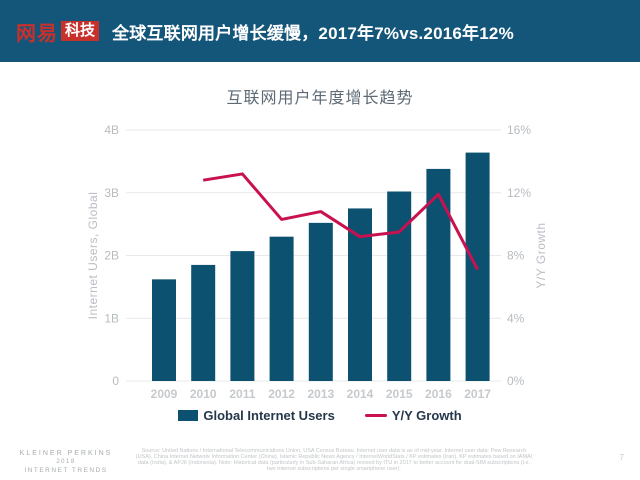 The width and height of the screenshot is (640, 480). What do you see at coordinates (66, 470) in the screenshot?
I see `brand-line-3: INTERNET TRENDS` at bounding box center [66, 470].